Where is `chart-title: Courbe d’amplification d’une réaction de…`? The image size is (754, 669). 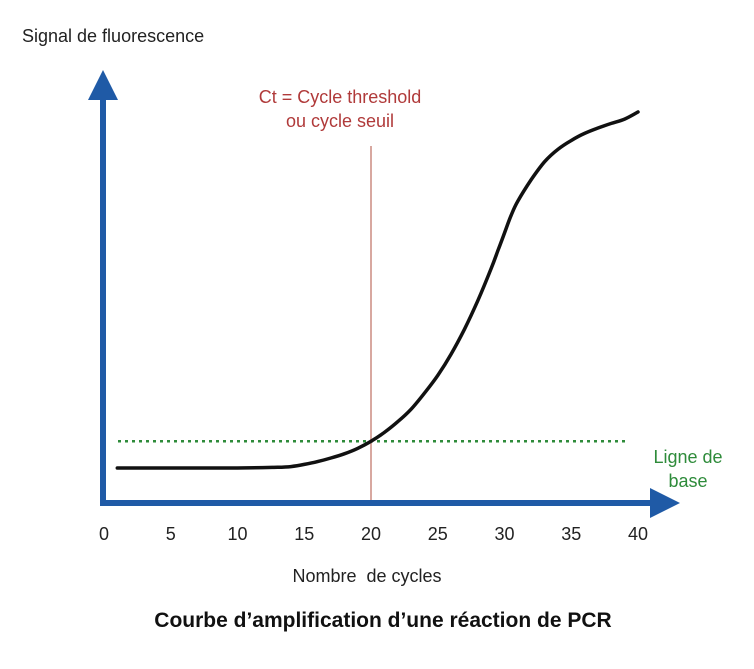 chart-title: Courbe d’amplification d’une réaction de… is located at coordinates (382, 620).